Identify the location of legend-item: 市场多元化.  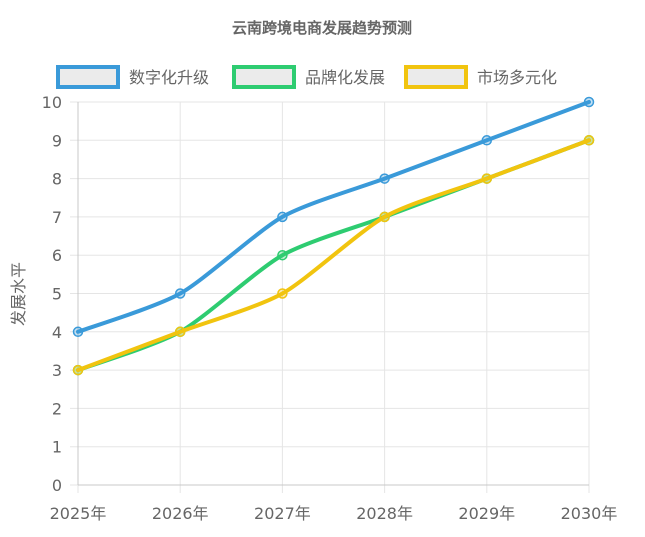
(480, 77).